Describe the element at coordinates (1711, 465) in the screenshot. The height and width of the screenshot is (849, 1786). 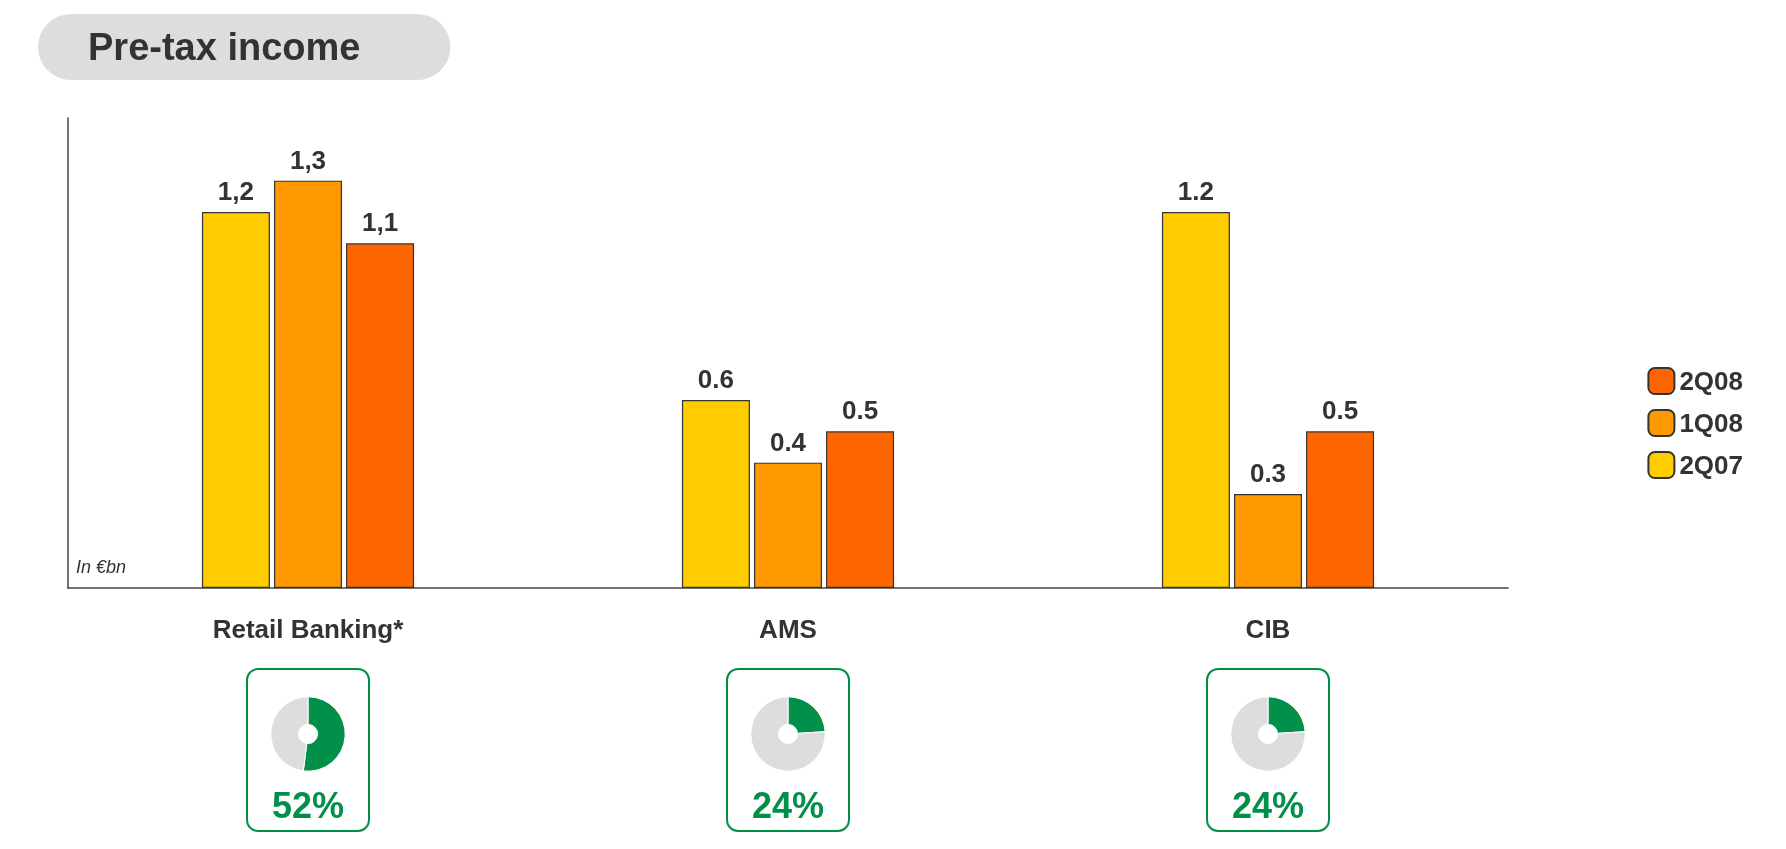
I see `legend-label: 2Q07` at that location.